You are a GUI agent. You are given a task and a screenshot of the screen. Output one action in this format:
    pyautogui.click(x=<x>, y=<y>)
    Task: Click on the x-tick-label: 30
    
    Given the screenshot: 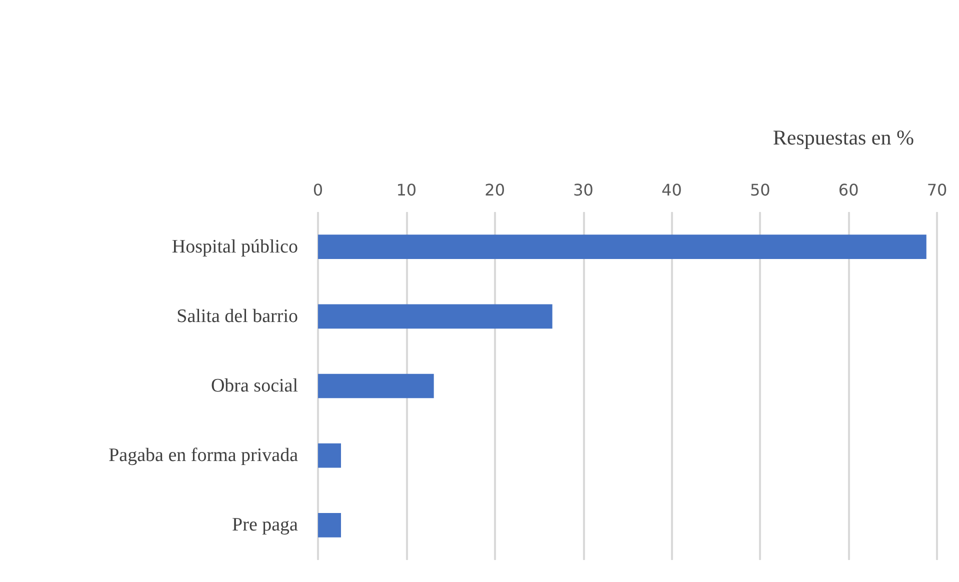 What is the action you would take?
    pyautogui.click(x=583, y=190)
    